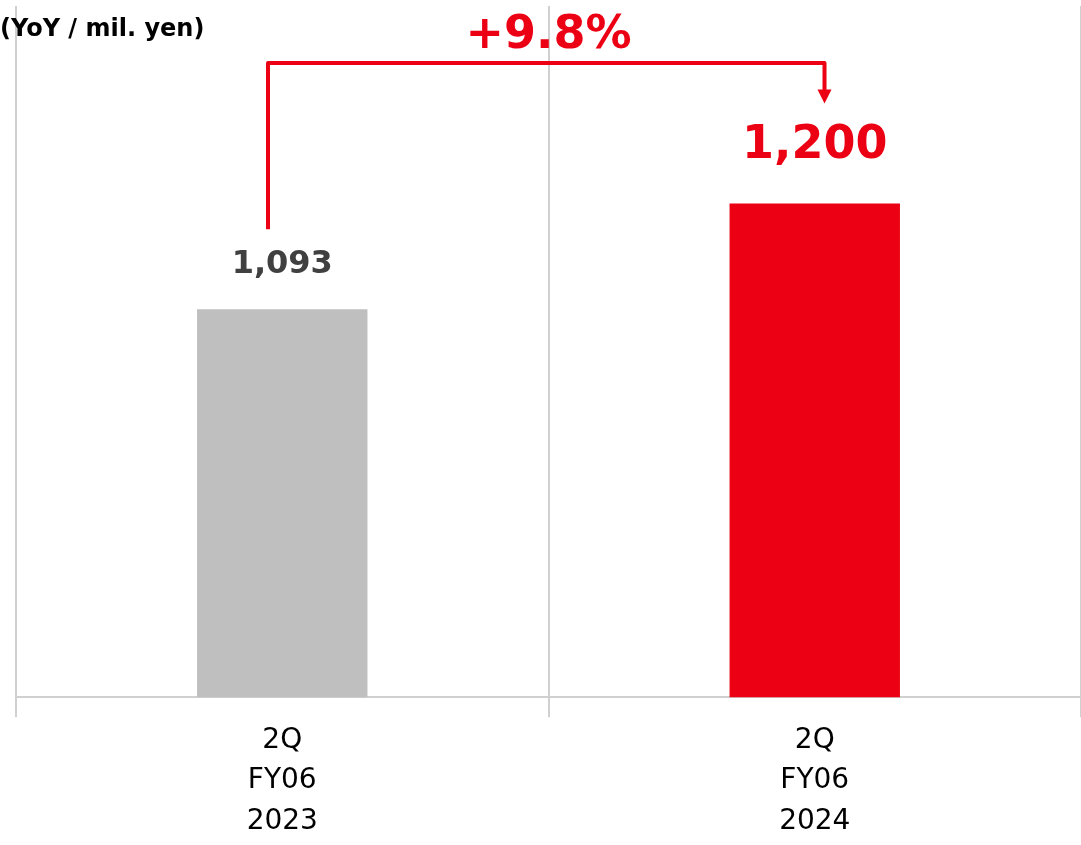 The width and height of the screenshot is (1081, 845). Describe the element at coordinates (282, 778) in the screenshot. I see `x-tick-label: 2Q FY06 2023` at that location.